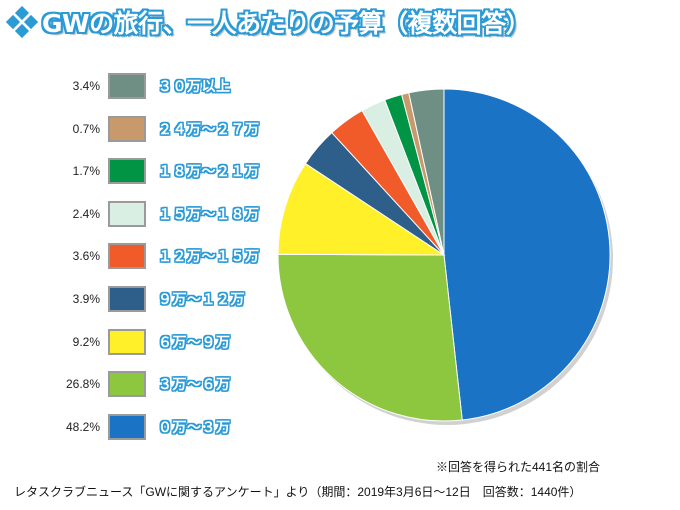  Describe the element at coordinates (517, 467) in the screenshot. I see `sample-note: ※回答を得られた441名の割合` at that location.